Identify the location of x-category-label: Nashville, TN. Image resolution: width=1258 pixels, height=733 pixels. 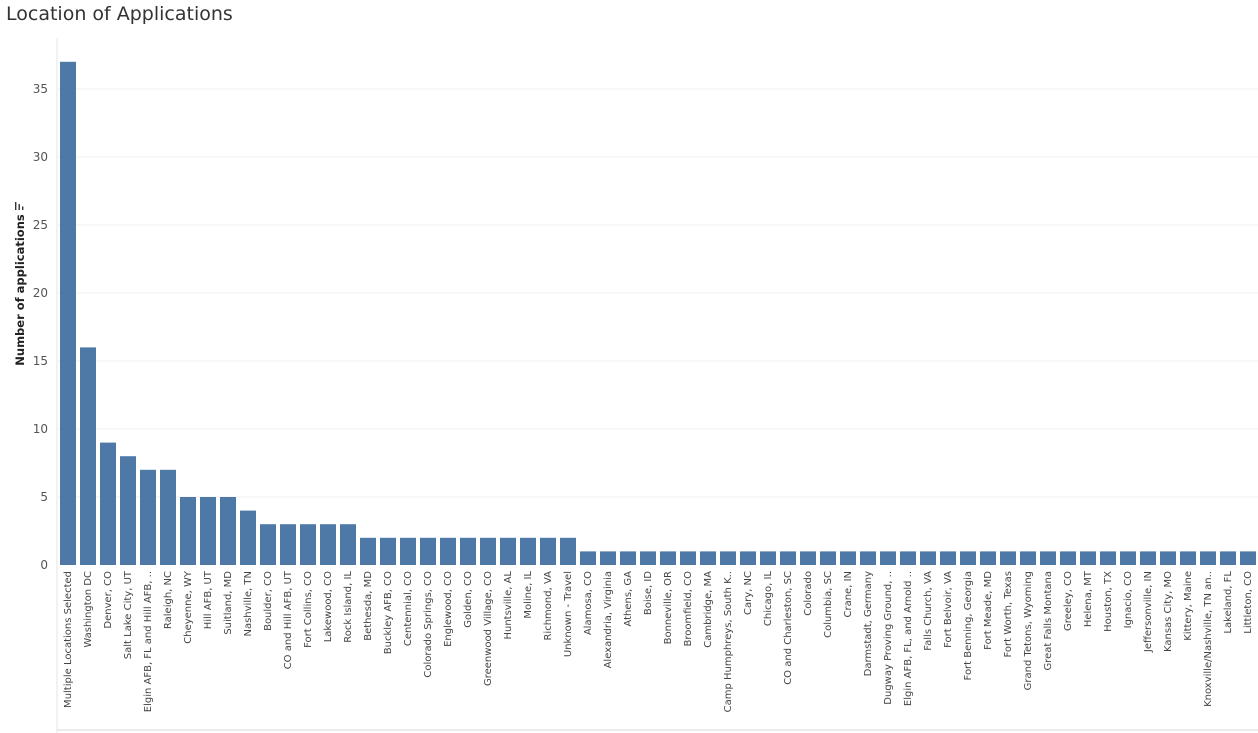
(248, 604).